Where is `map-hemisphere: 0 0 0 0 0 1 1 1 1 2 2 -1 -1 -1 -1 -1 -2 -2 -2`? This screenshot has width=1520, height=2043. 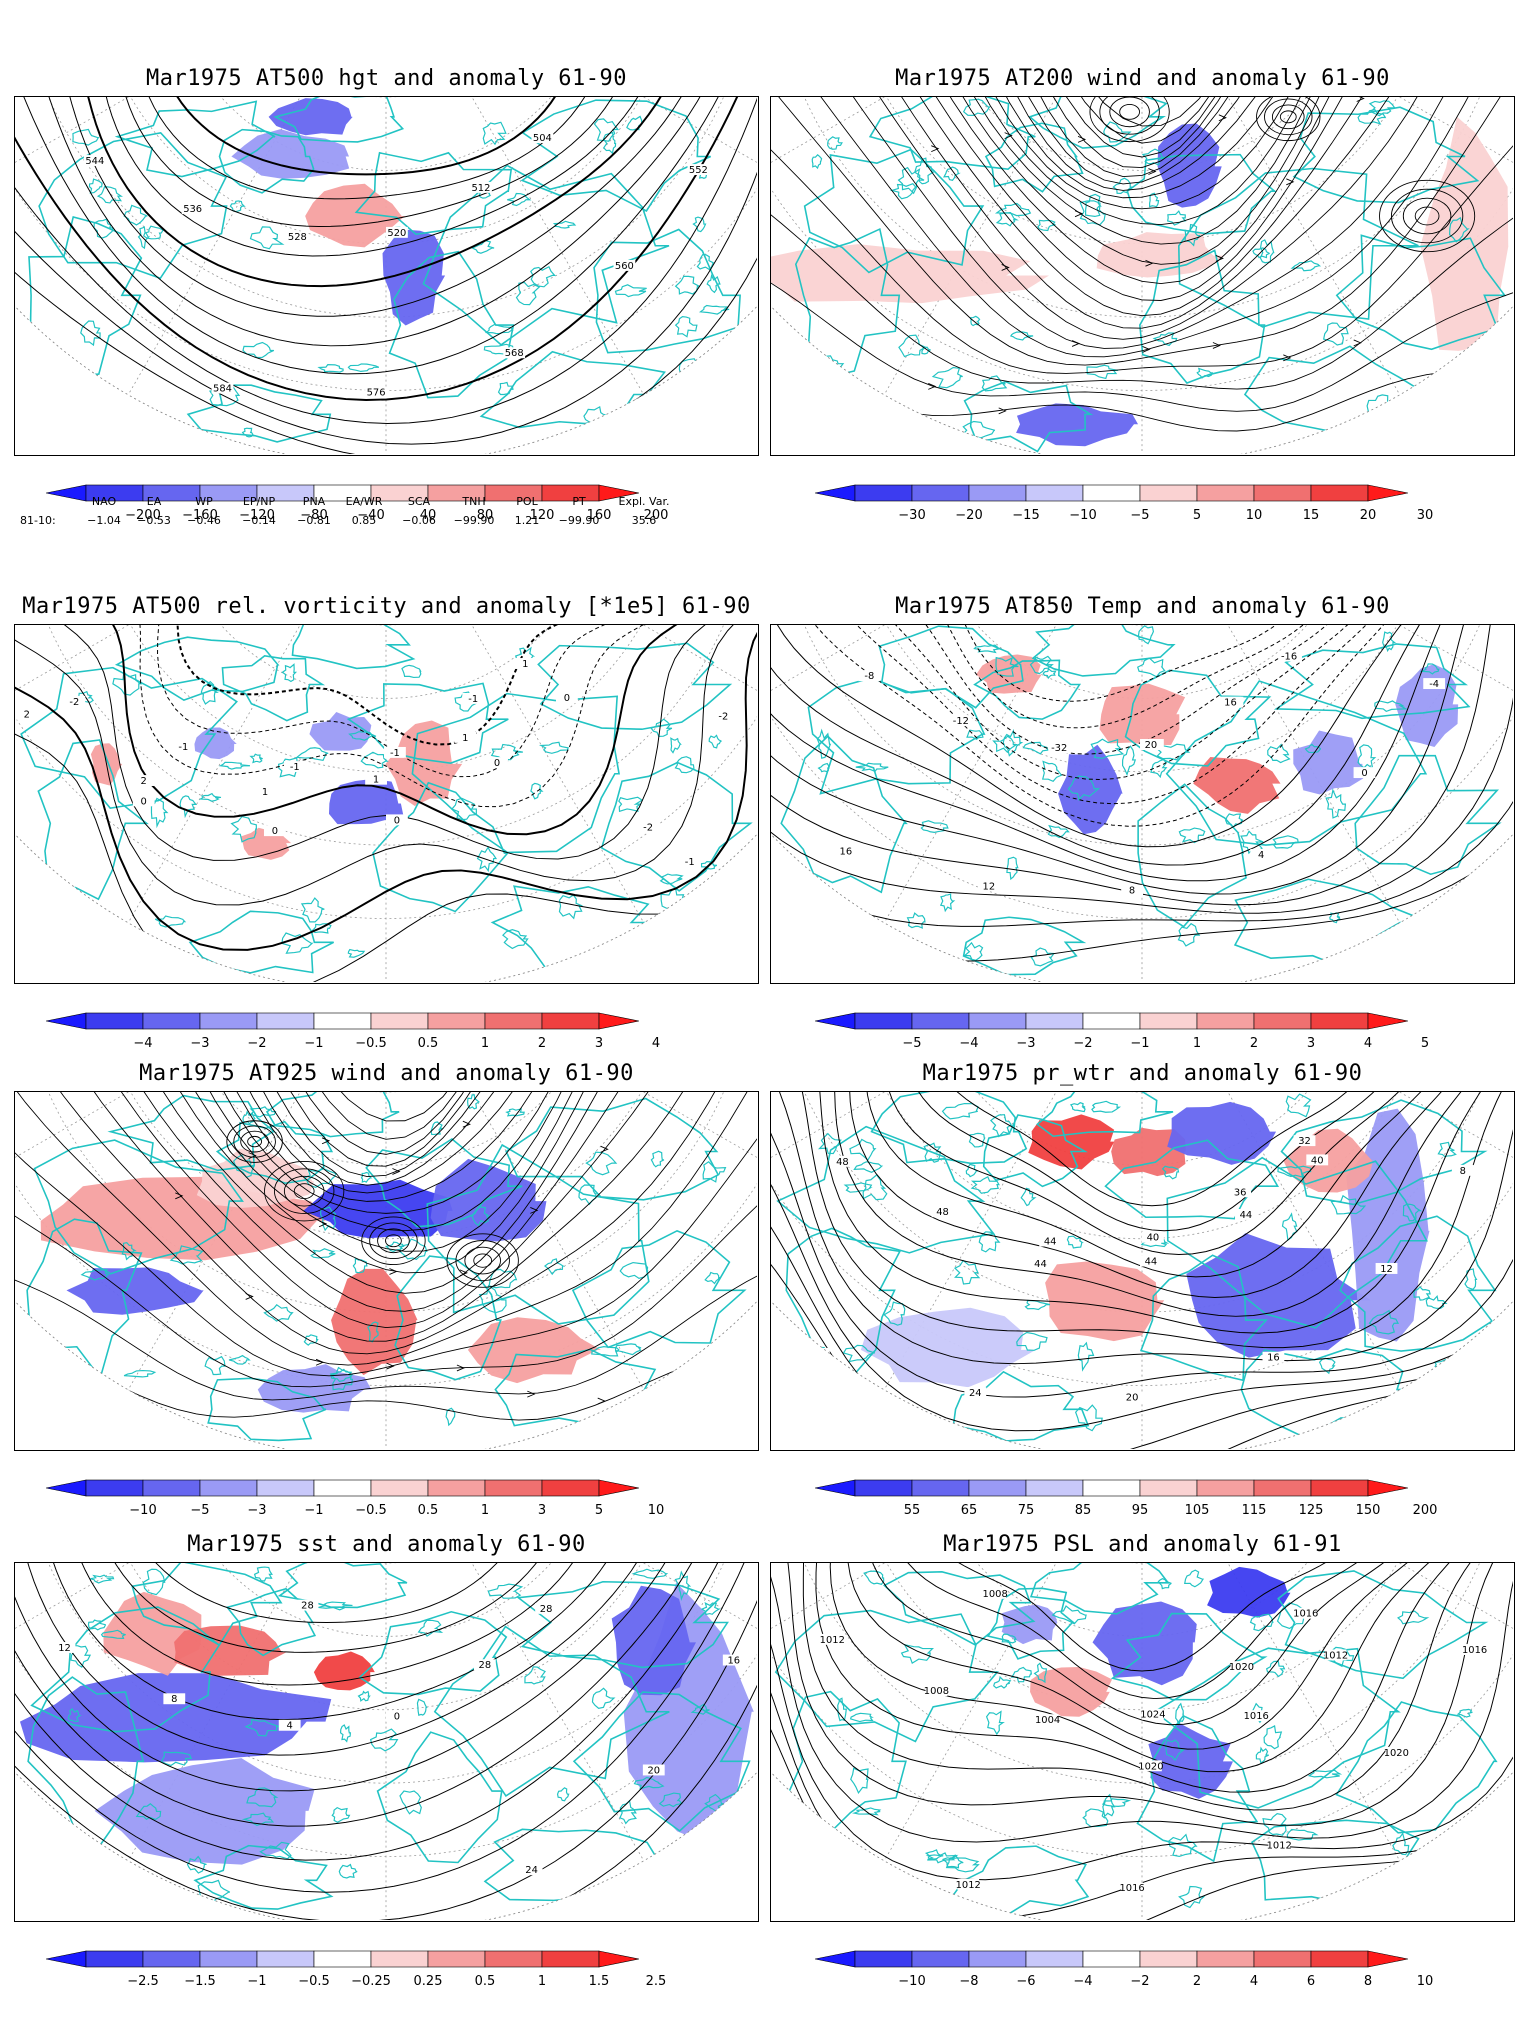
map-hemisphere: 0 0 0 0 0 1 1 1 1 2 2 -1 -1 -1 -1 -1 -2 -2 -2 is located at coordinates (386, 803).